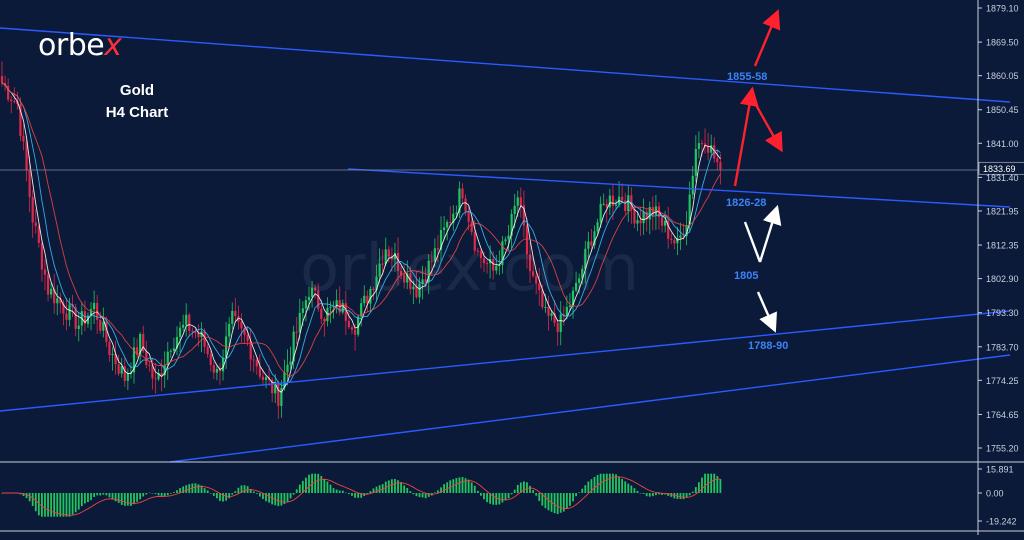  I want to click on timeframe-title: H4 Chart, so click(137, 112).